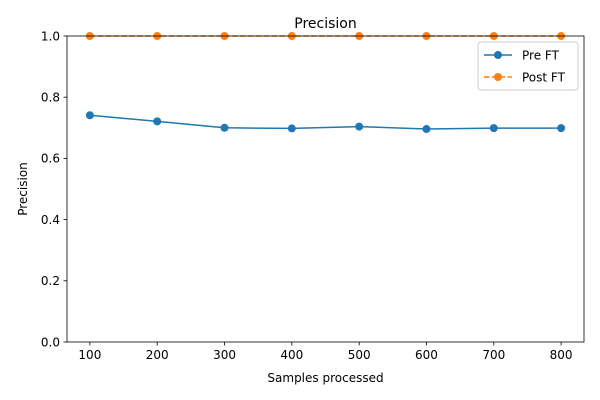 This screenshot has height=400, width=600. I want to click on y-tick-label: 0.2, so click(50, 281).